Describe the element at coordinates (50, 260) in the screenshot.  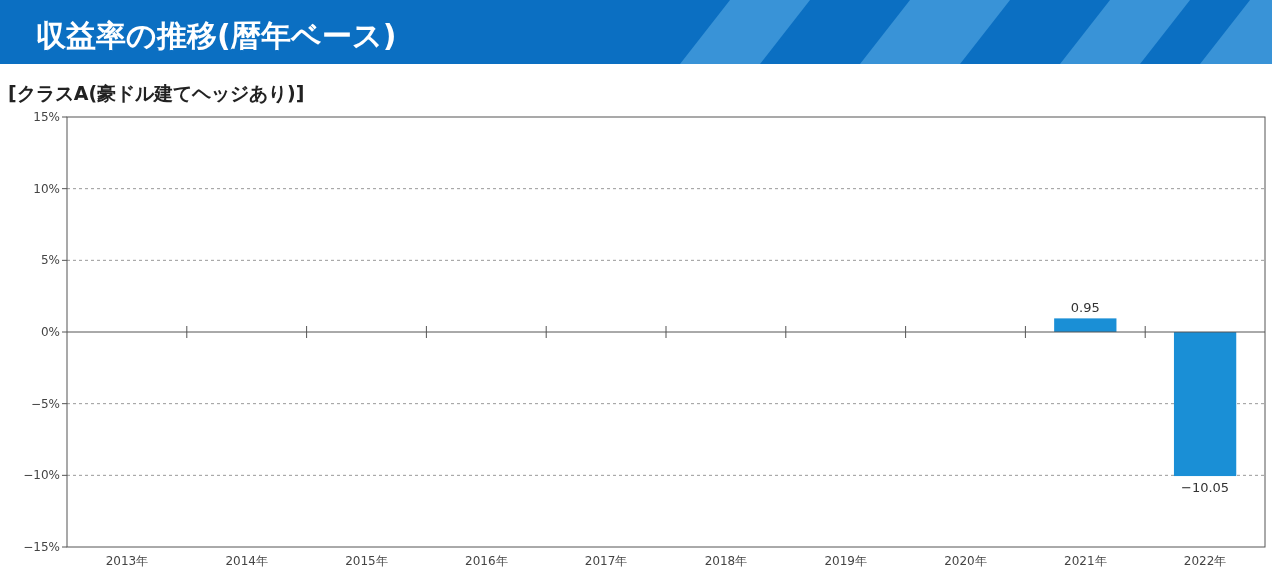
I see `y-tick-label: 5%` at that location.